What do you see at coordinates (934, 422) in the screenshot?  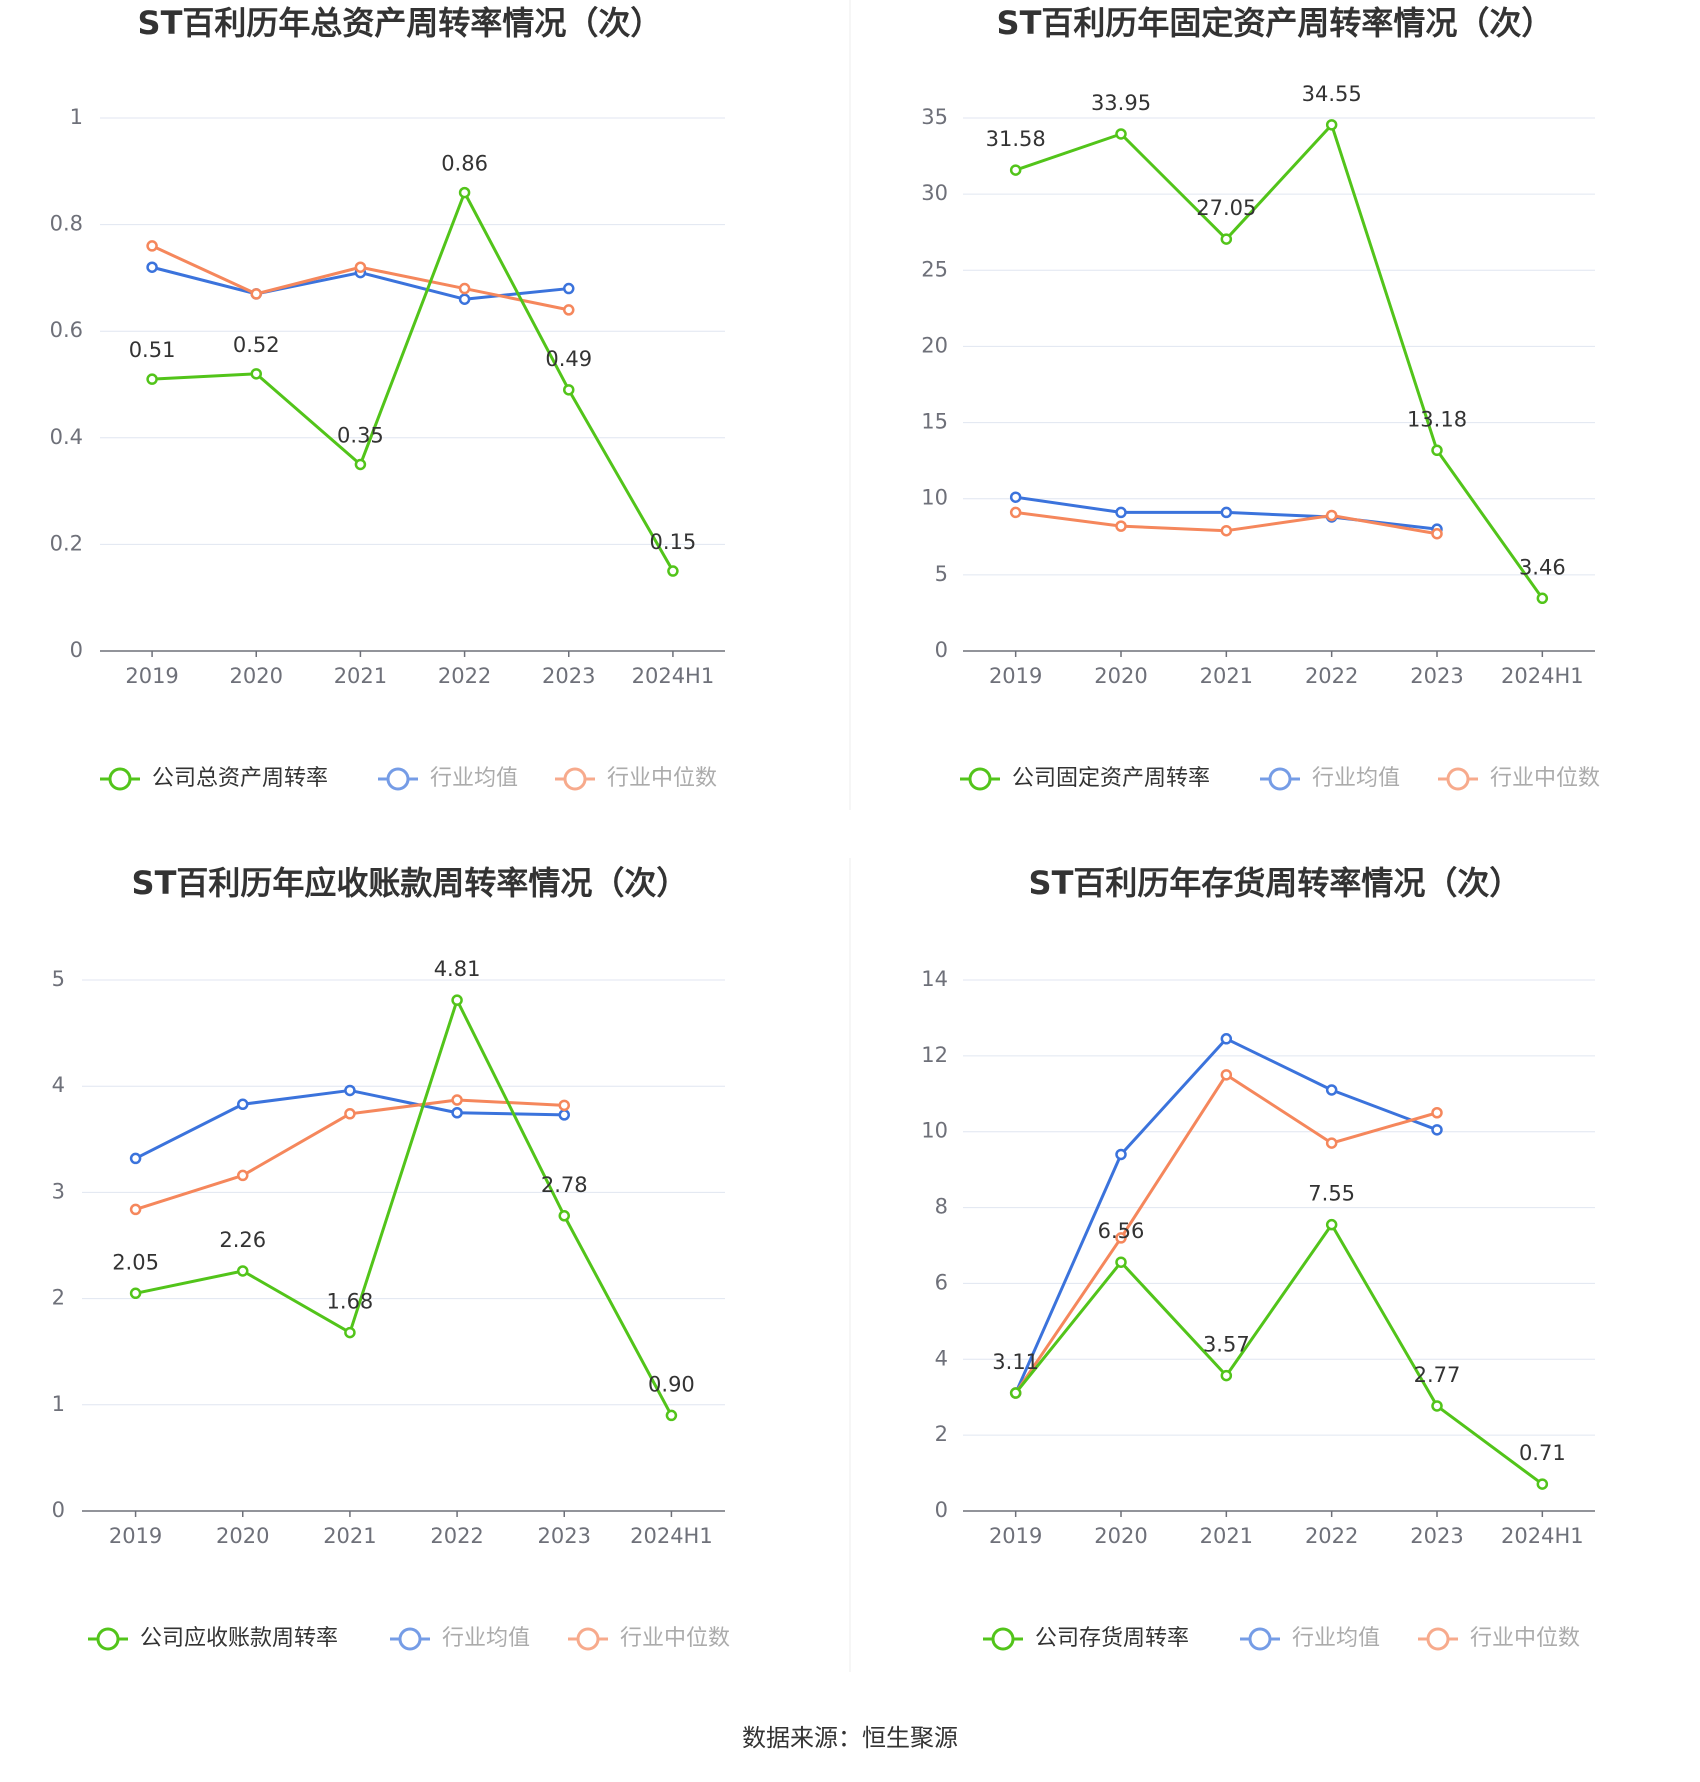 I see `y-tick-label: 15` at bounding box center [934, 422].